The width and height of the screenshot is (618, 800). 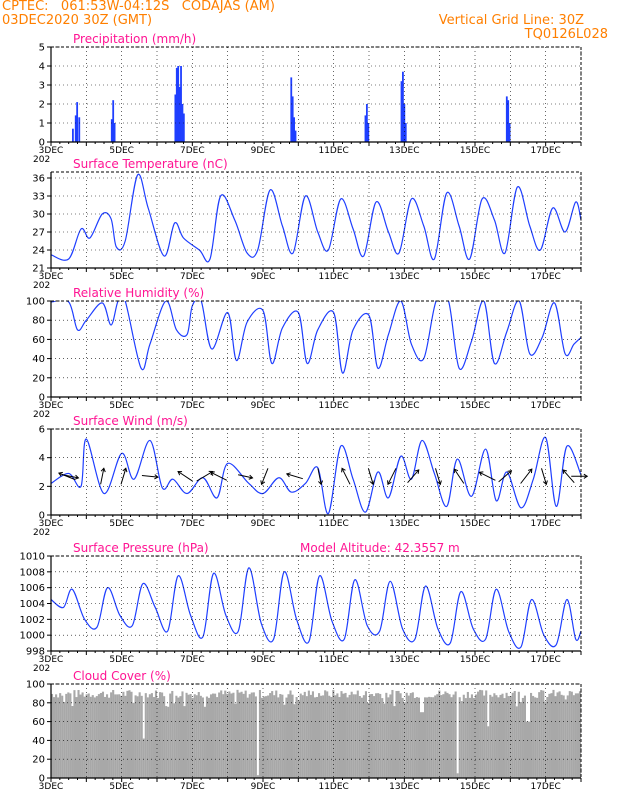 I want to click on press-line, so click(x=316, y=608).